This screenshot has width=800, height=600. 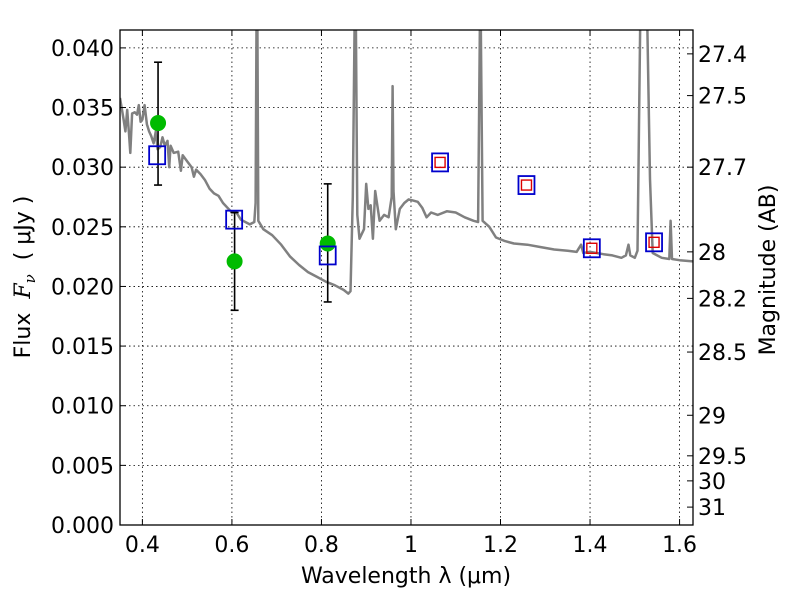 I want to click on y-tick-label: 0.005, so click(x=82, y=466).